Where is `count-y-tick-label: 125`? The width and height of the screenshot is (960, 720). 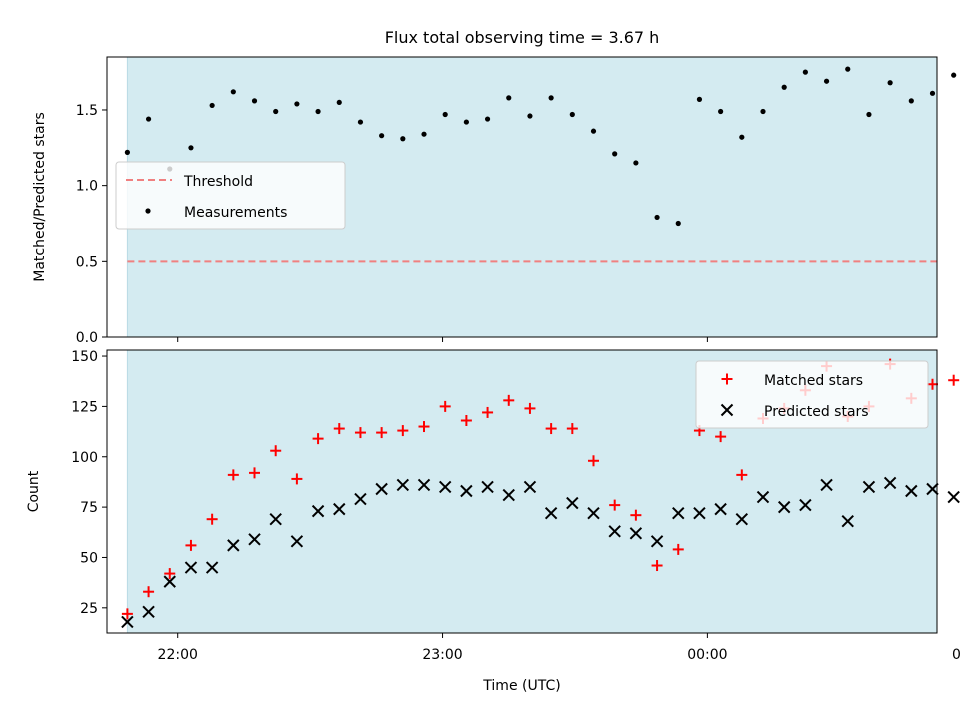
count-y-tick-label: 125 is located at coordinates (84, 407).